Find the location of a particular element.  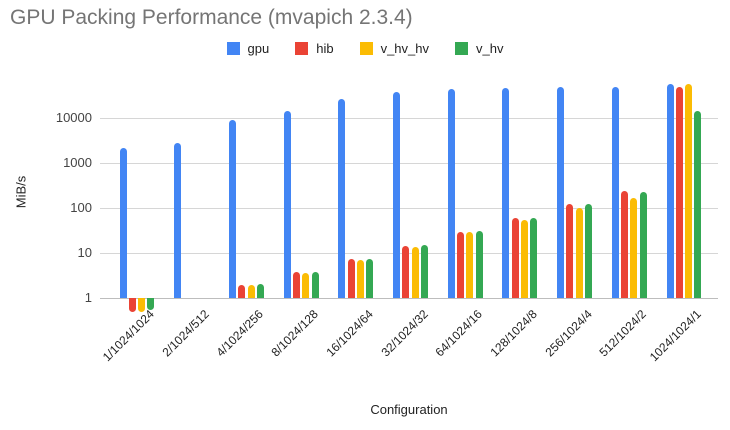

bar-hib-1024/1024/1 is located at coordinates (679, 192).